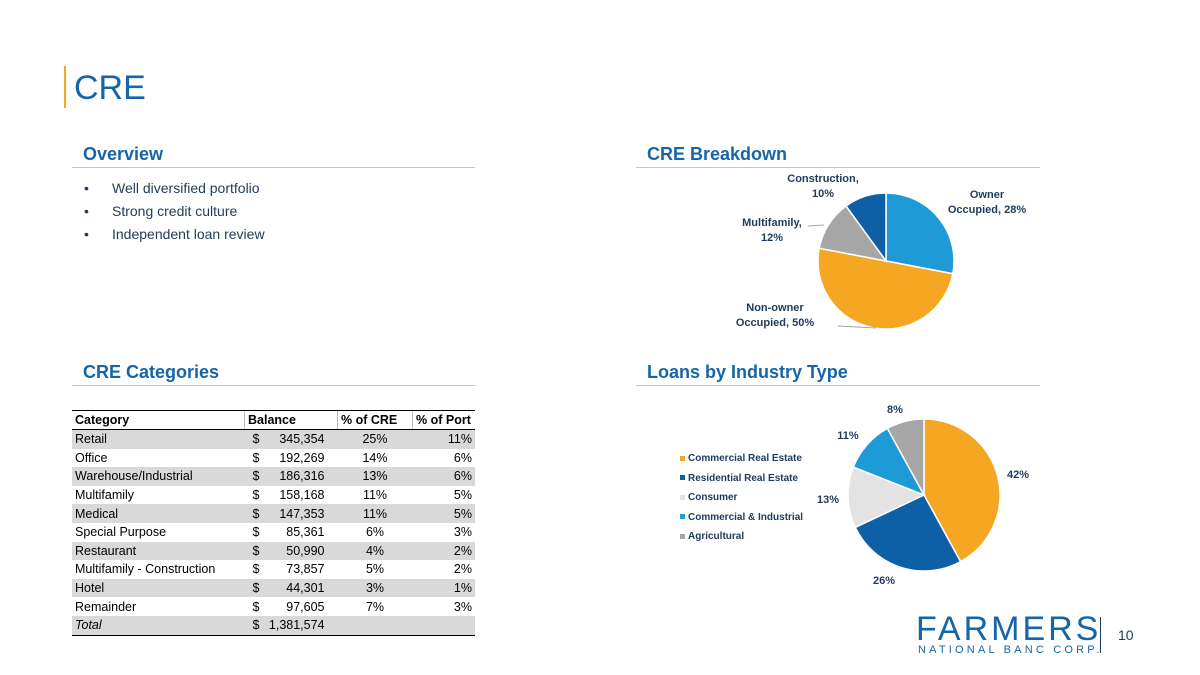  Describe the element at coordinates (161, 211) in the screenshot. I see `bullet-item: • Strong credit culture` at that location.